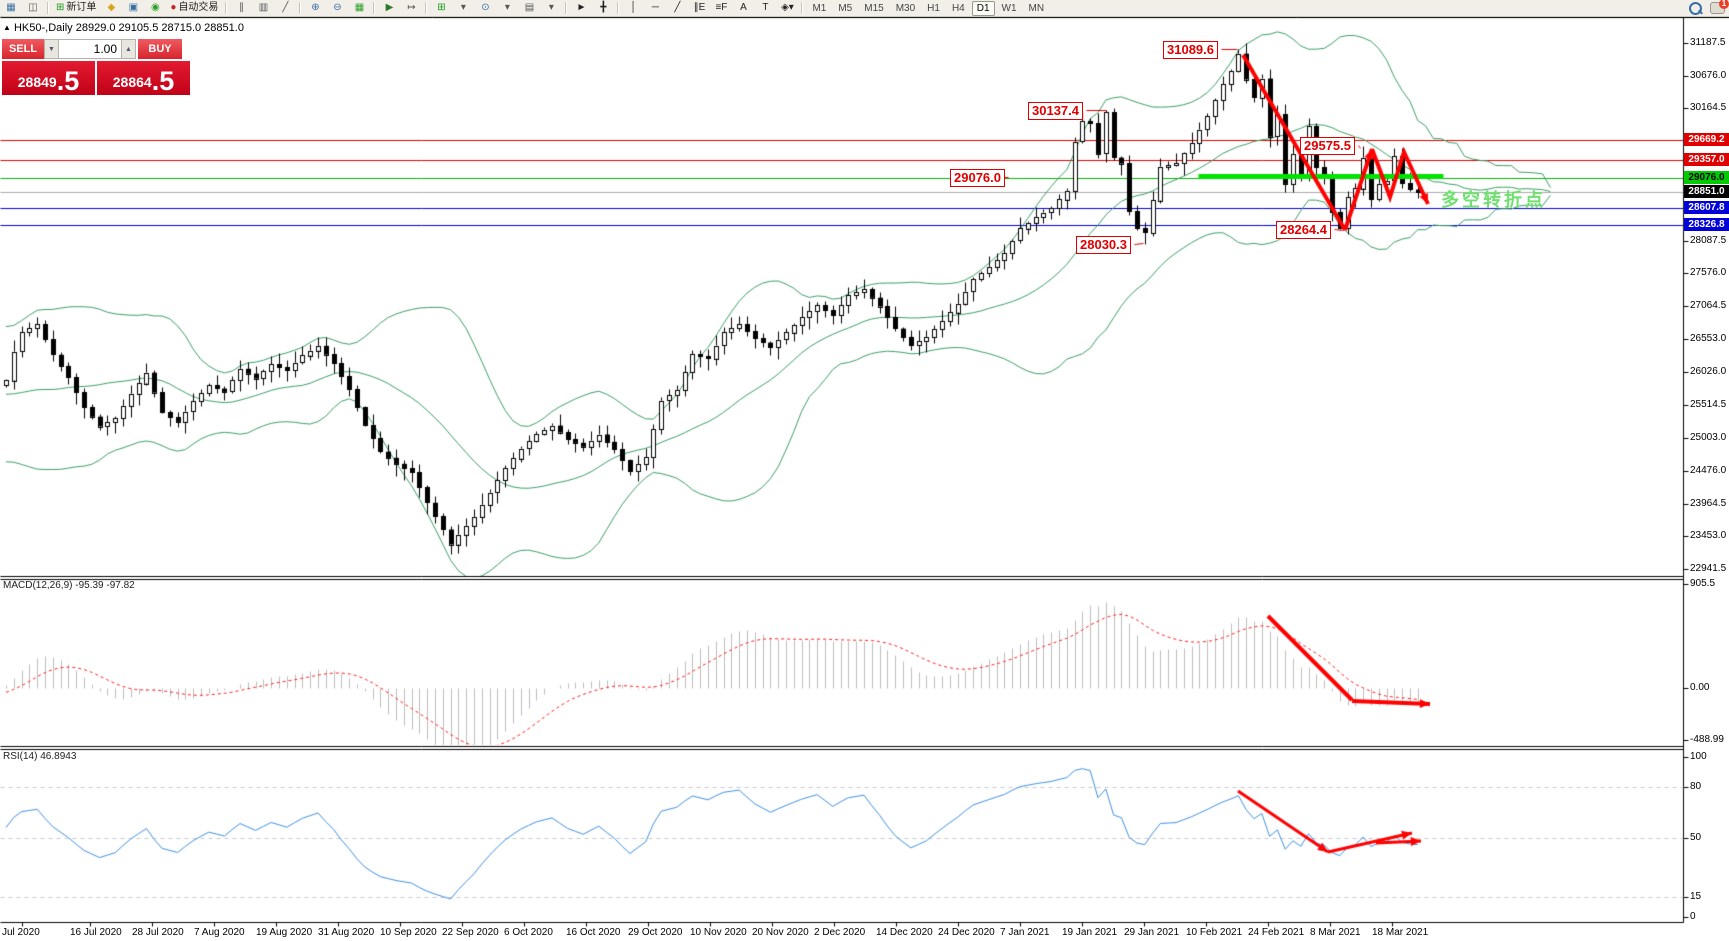 The width and height of the screenshot is (1729, 941). Describe the element at coordinates (874, 8) in the screenshot. I see `timeframe-button-m15: M15` at that location.